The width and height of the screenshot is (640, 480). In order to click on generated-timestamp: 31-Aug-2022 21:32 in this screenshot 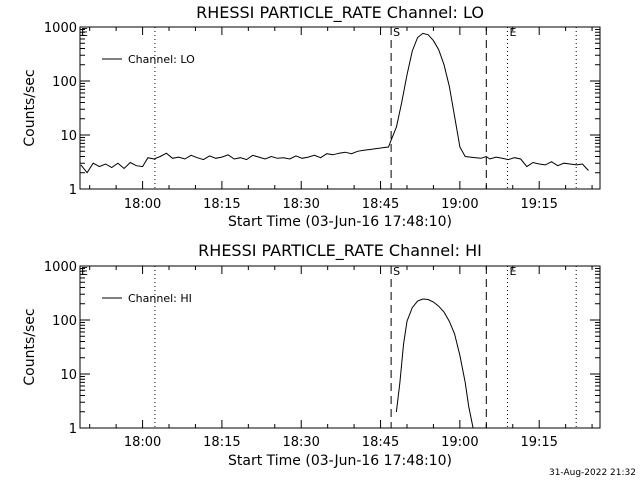, I will do `click(592, 473)`.